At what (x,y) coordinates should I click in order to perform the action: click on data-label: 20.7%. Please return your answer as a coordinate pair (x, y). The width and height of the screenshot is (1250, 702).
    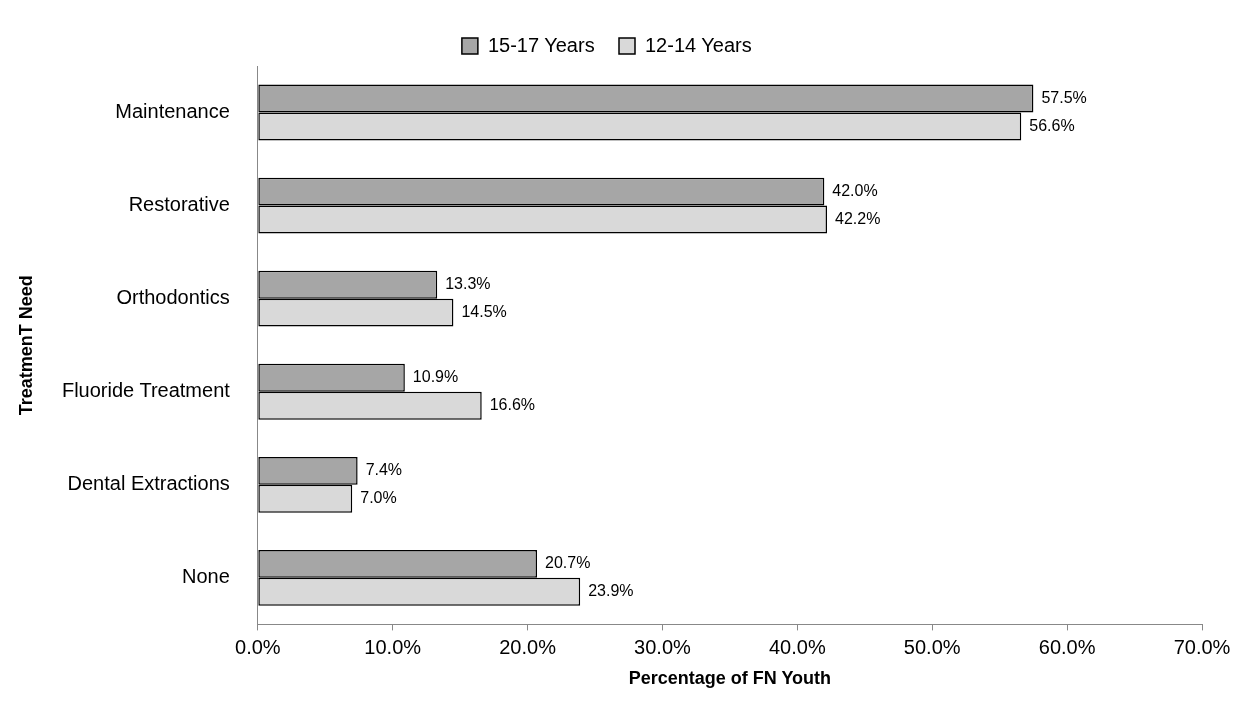
    Looking at the image, I should click on (568, 563).